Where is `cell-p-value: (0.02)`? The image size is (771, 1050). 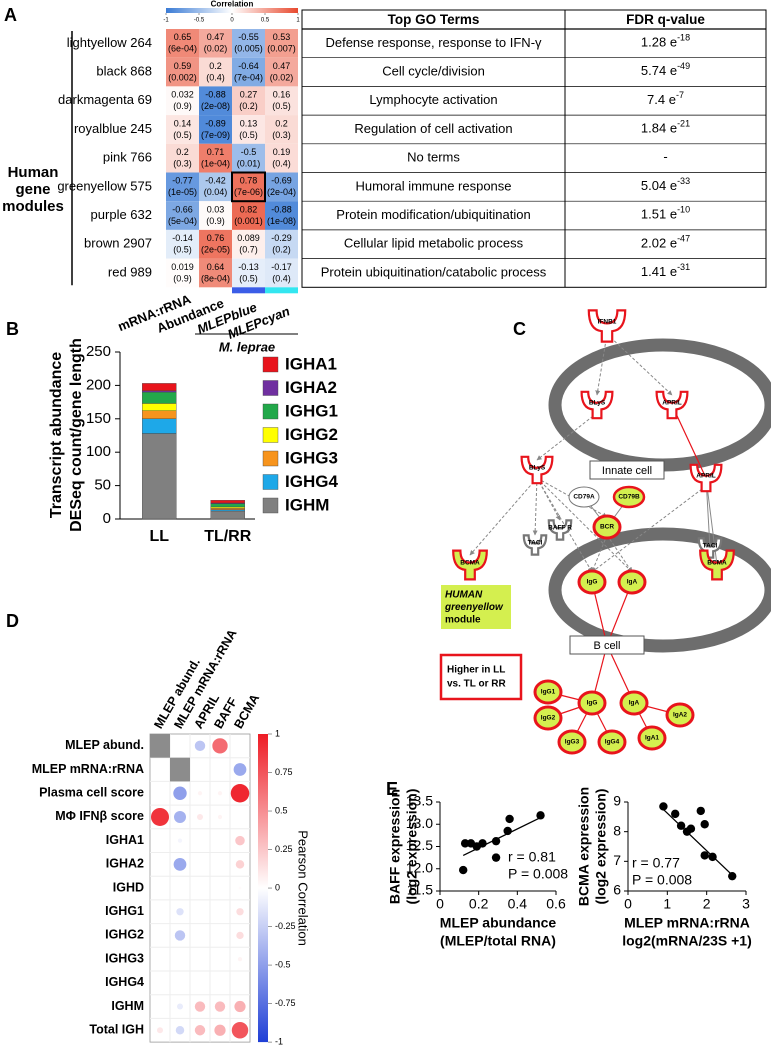
cell-p-value: (0.02) is located at coordinates (216, 49).